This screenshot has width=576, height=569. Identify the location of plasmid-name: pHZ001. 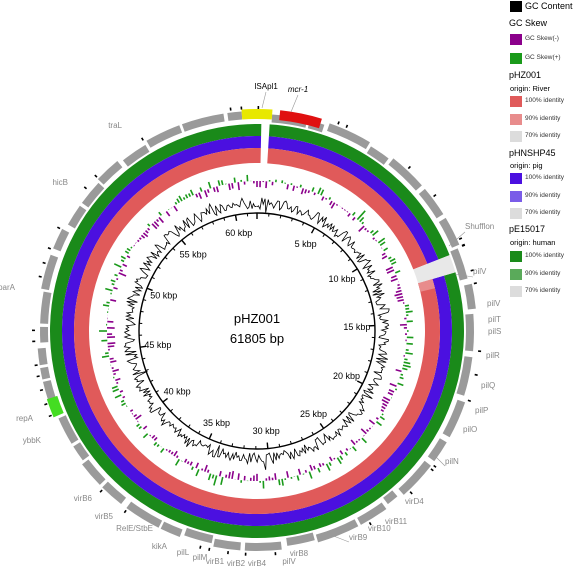
(257, 318).